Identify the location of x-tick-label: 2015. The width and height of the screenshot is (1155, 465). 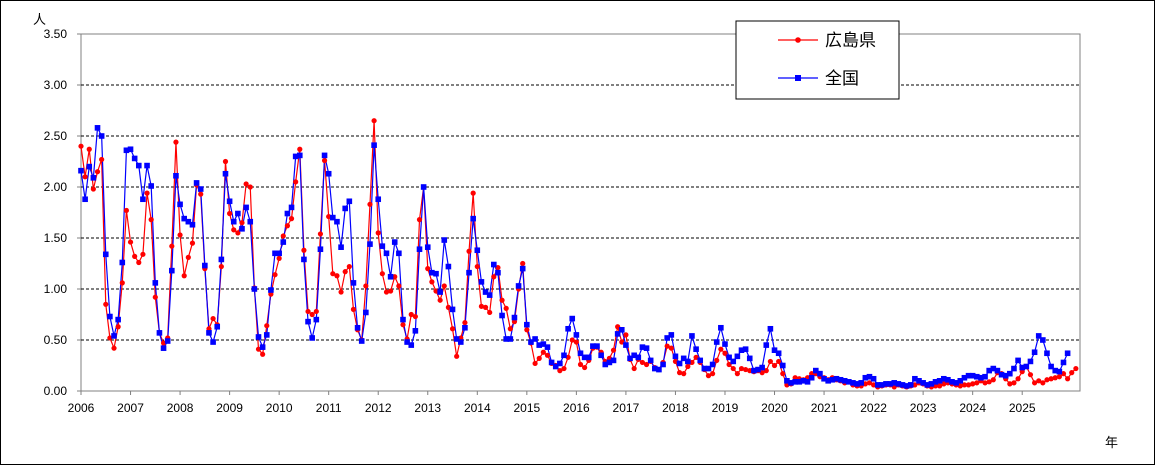
(526, 408).